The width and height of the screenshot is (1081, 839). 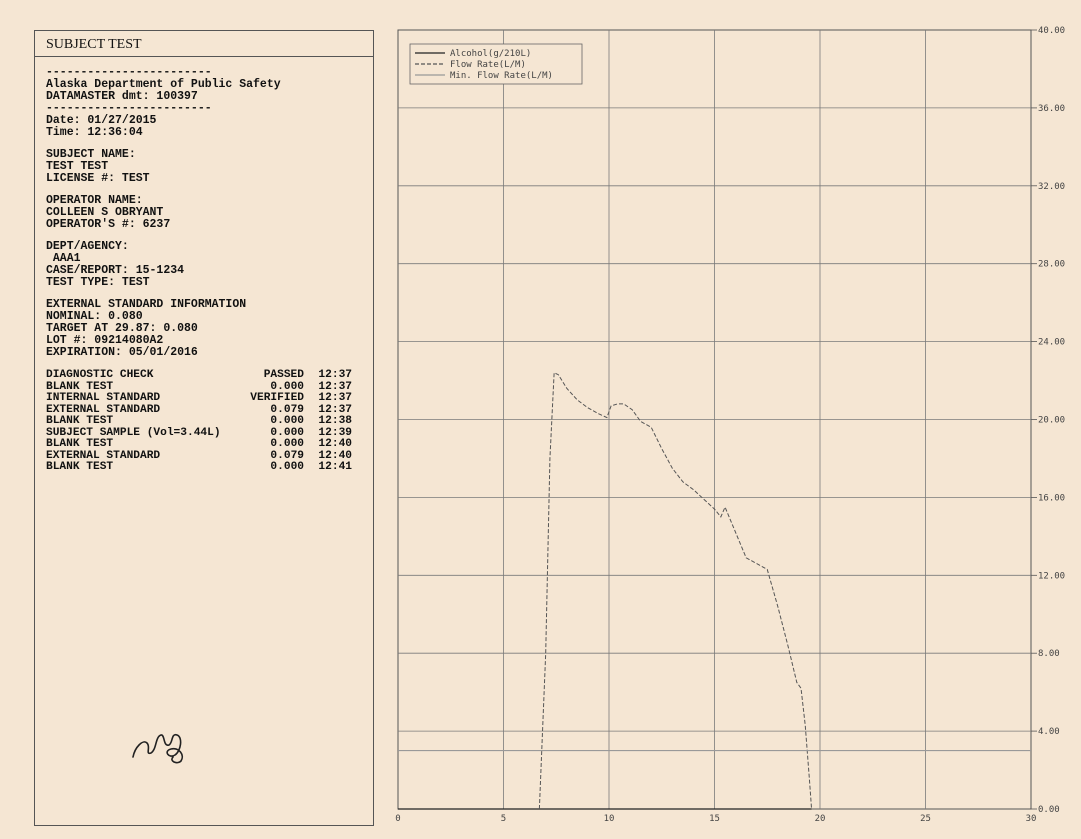 I want to click on subject-name-label: SUBJECT NAME:, so click(x=91, y=154).